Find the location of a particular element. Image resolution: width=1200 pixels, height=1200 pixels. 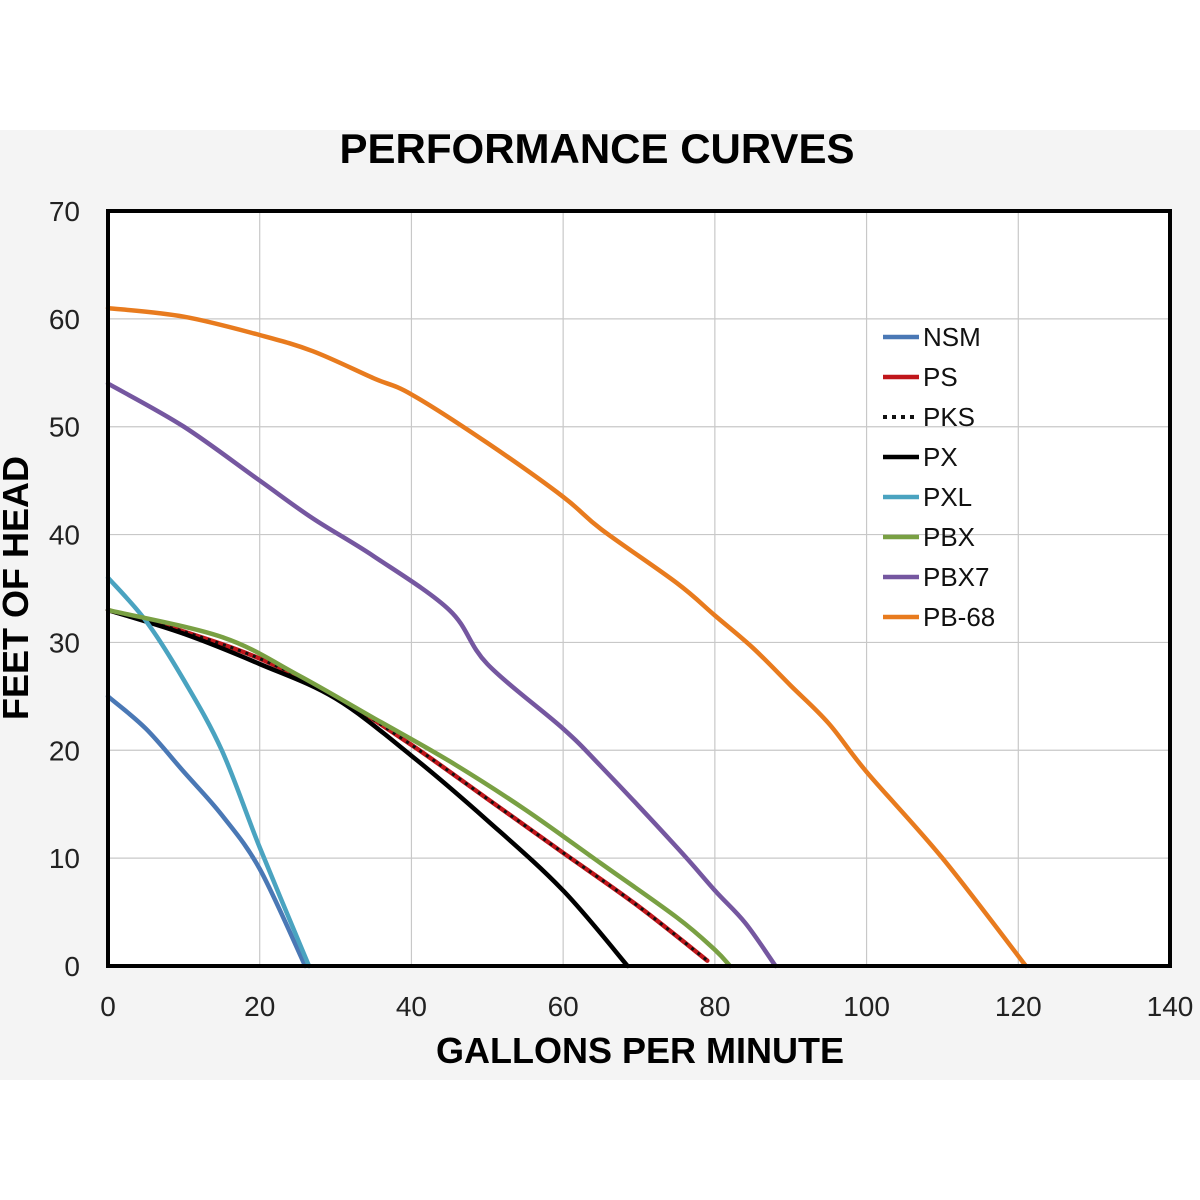

y-tick-label: 0 is located at coordinates (72, 966).